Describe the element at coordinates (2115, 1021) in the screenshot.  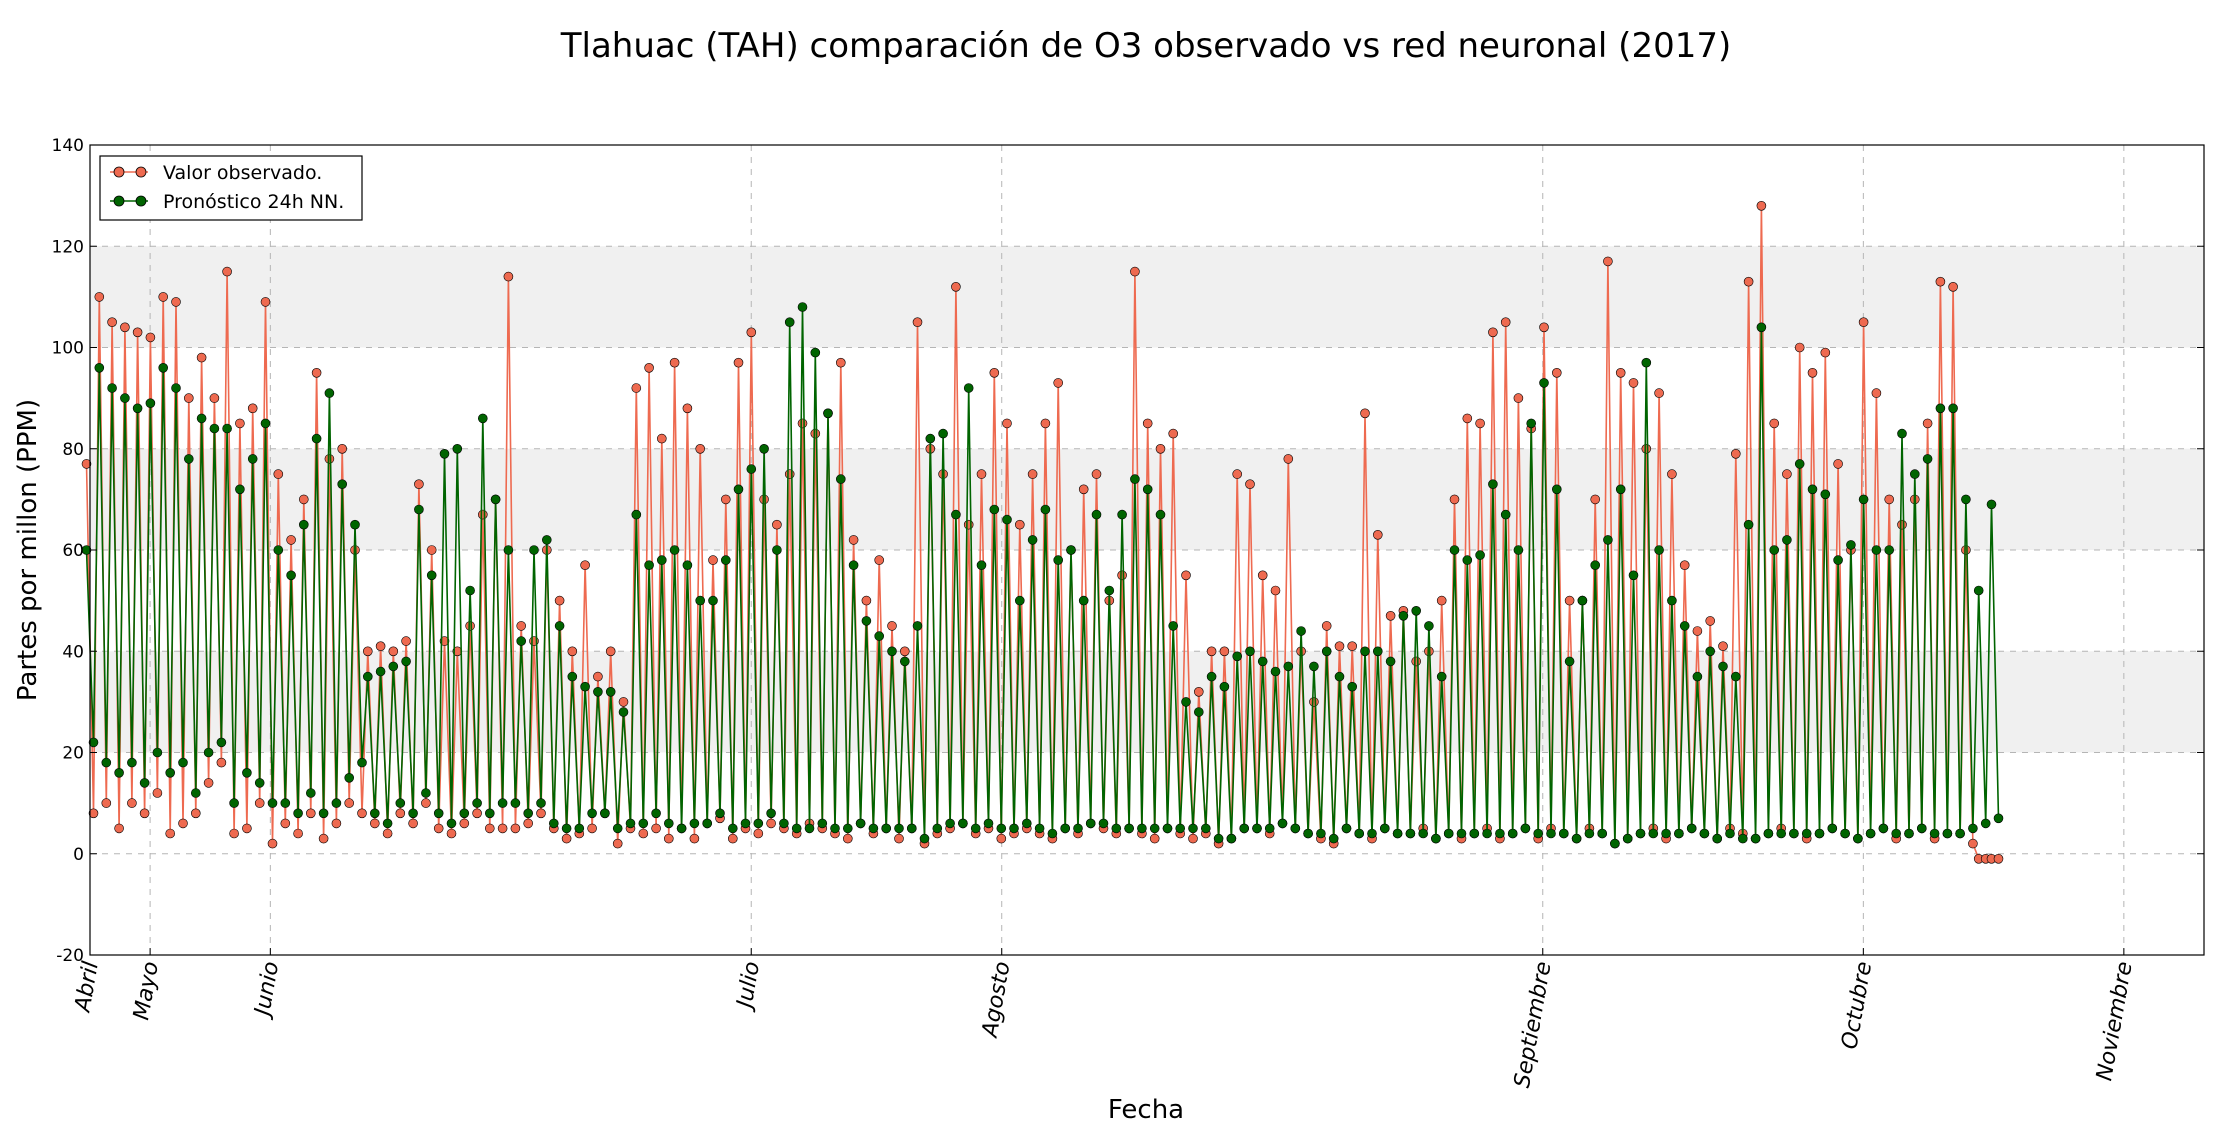
I see `xtick-label-Noviembre: Noviembre` at that location.